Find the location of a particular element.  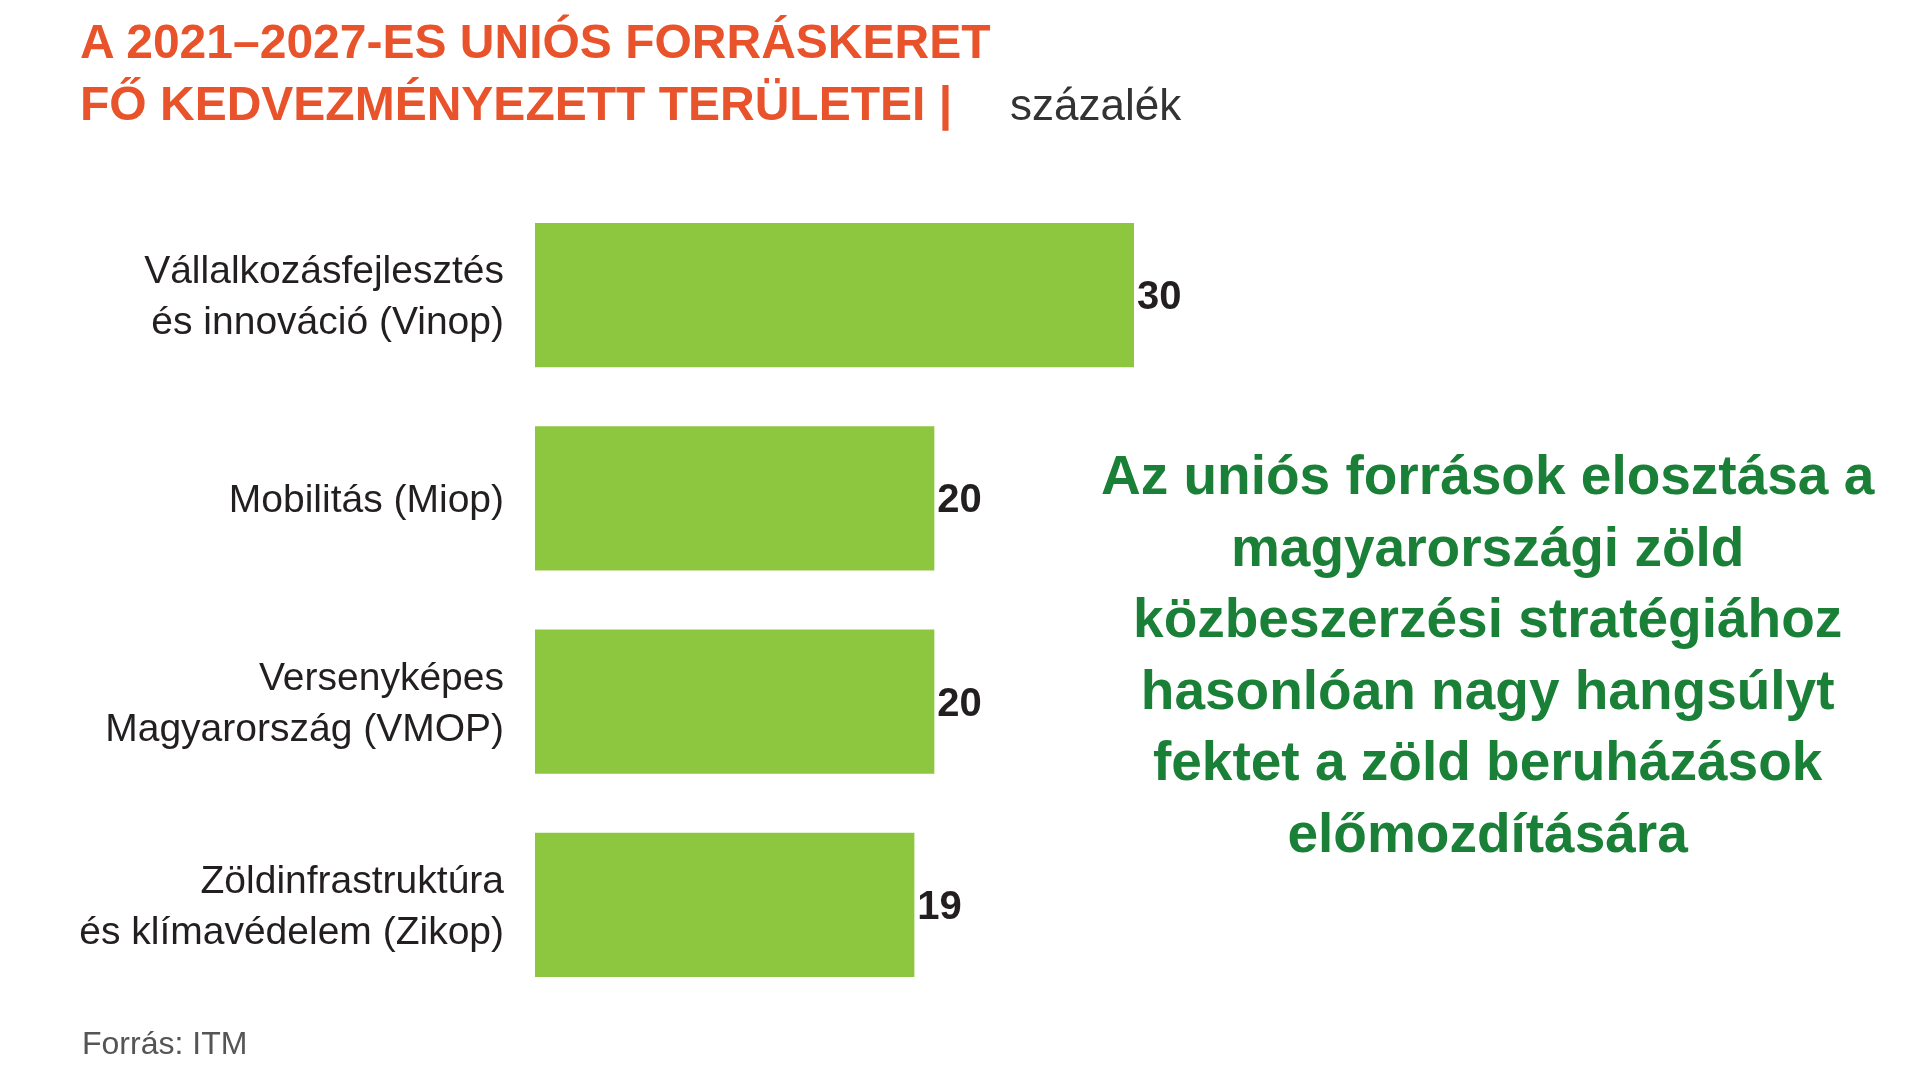

y-tick-label: Versenyképes Magyarország (VMOP) is located at coordinates (304, 701).